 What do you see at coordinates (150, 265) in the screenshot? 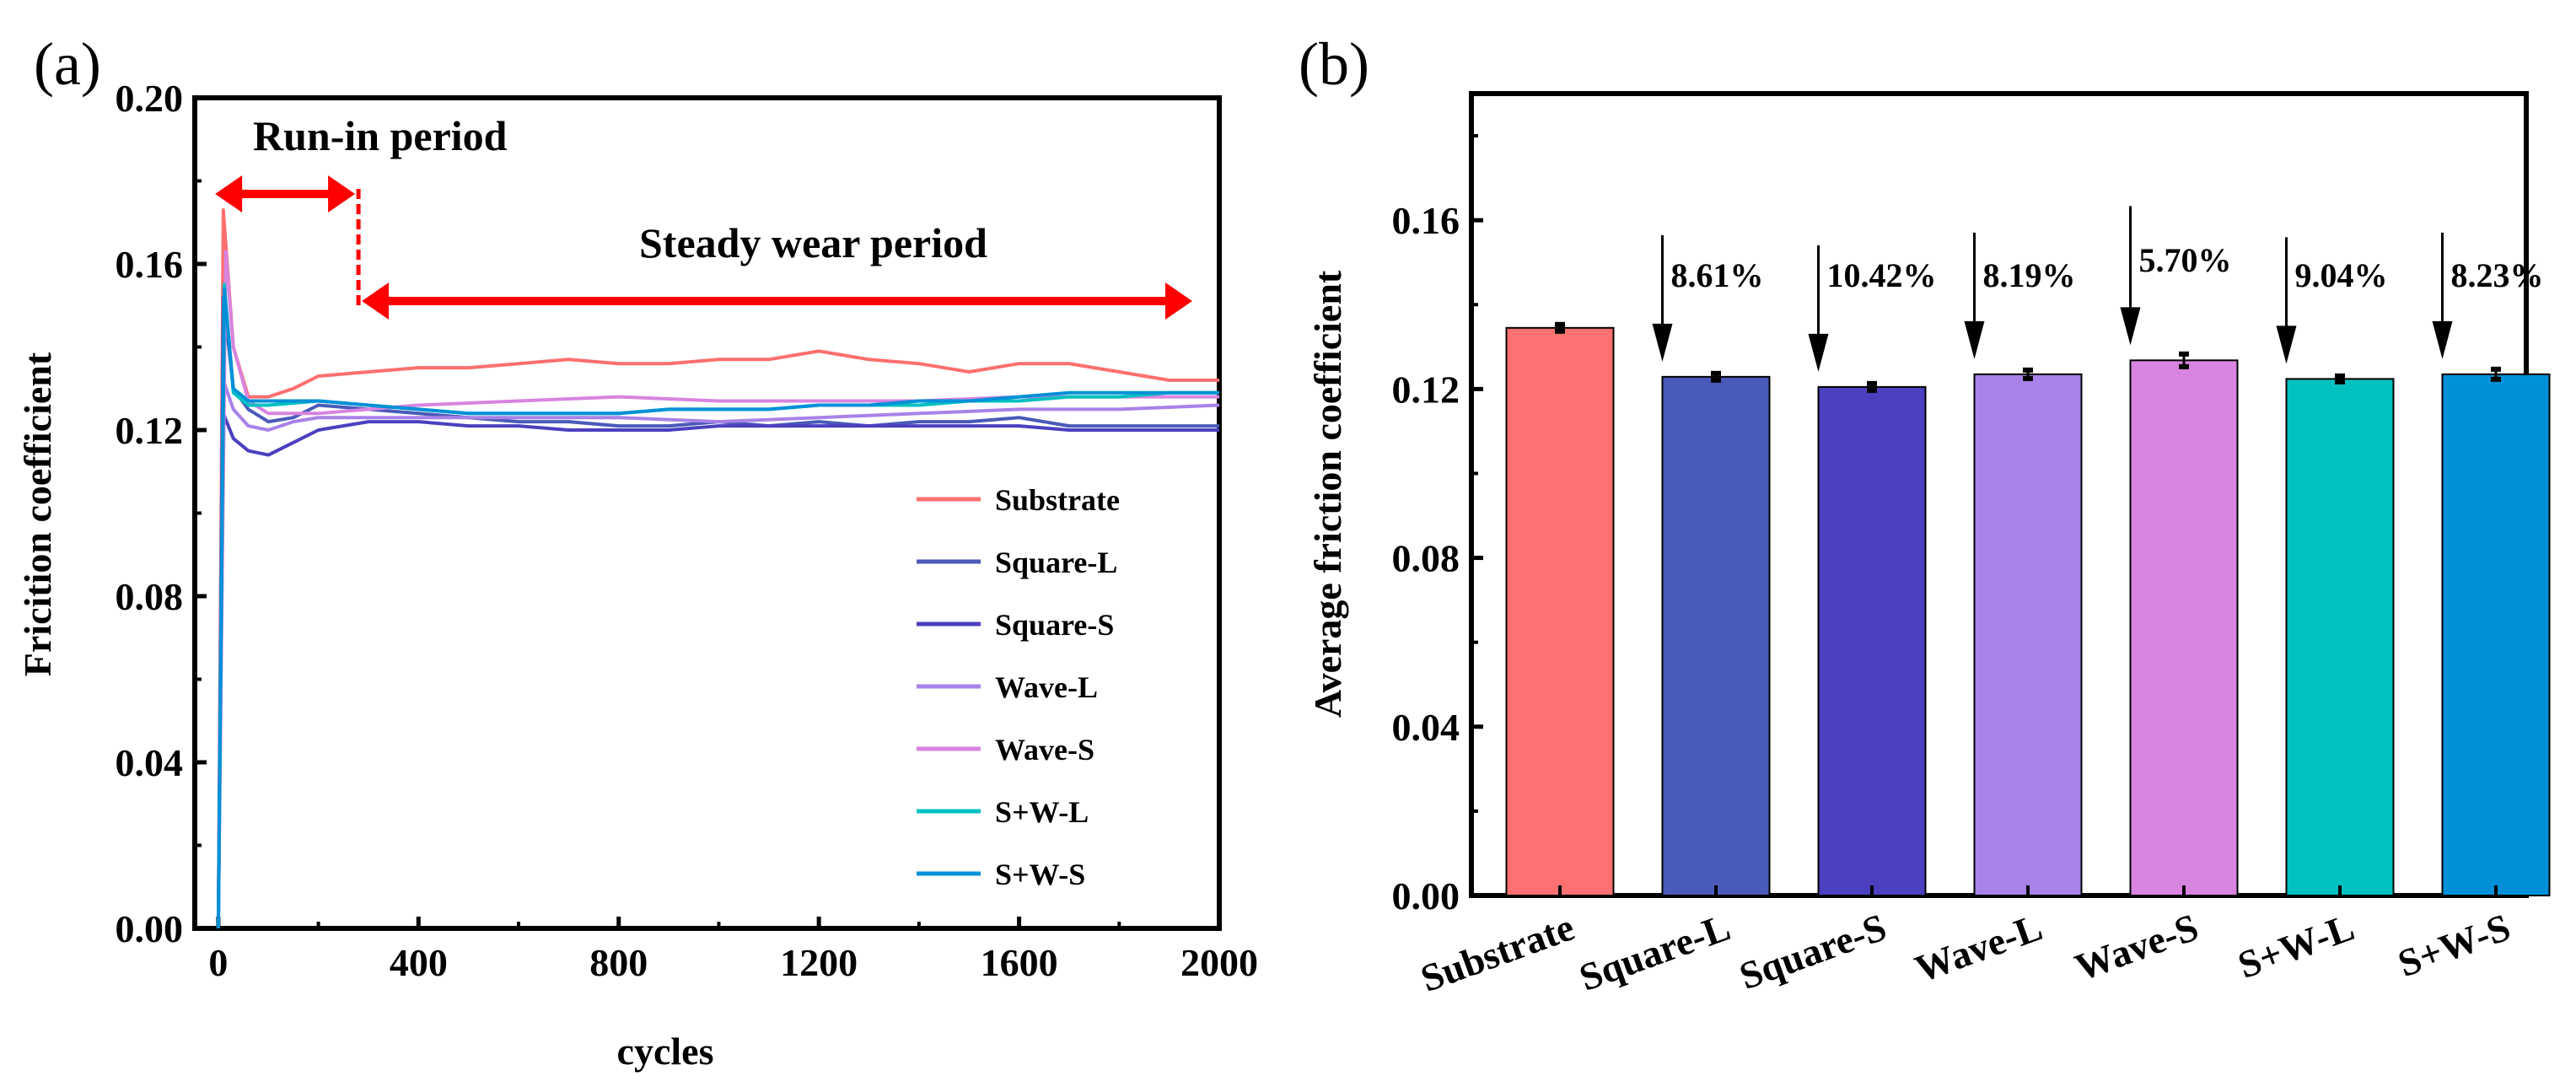
I see `y-tick-label-a: 0.16` at bounding box center [150, 265].